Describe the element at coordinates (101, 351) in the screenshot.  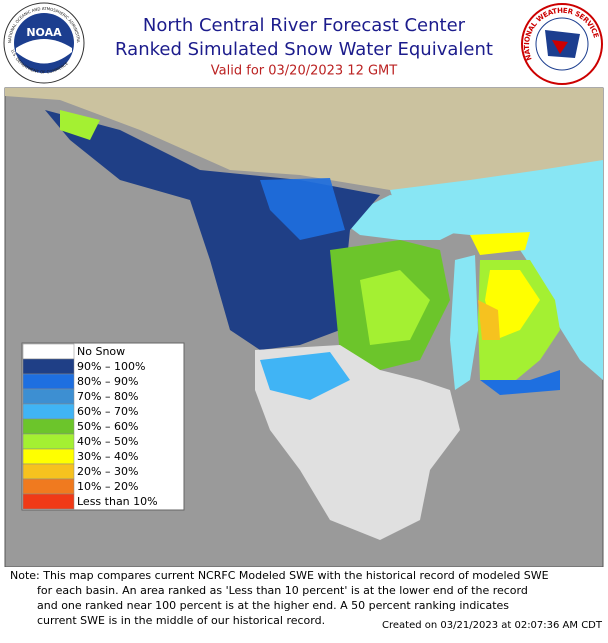
I see `legend-label: No Snow` at that location.